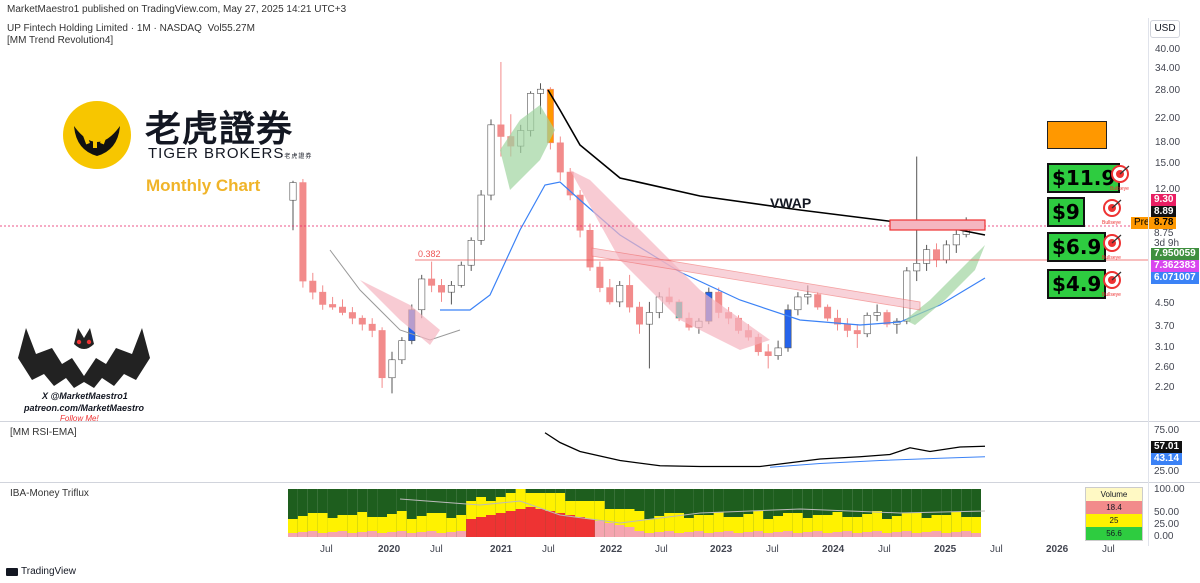 This screenshot has height=583, width=1200. I want to click on rsi-ema-value-tag: 43.14, so click(1167, 459).